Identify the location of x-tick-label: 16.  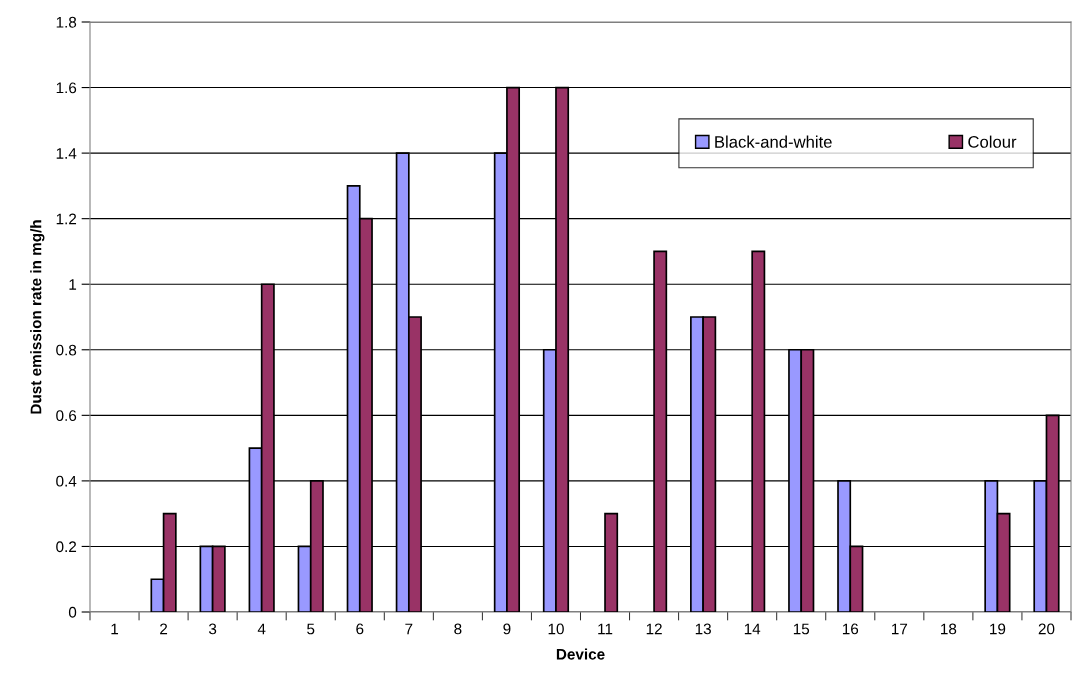
(850, 629).